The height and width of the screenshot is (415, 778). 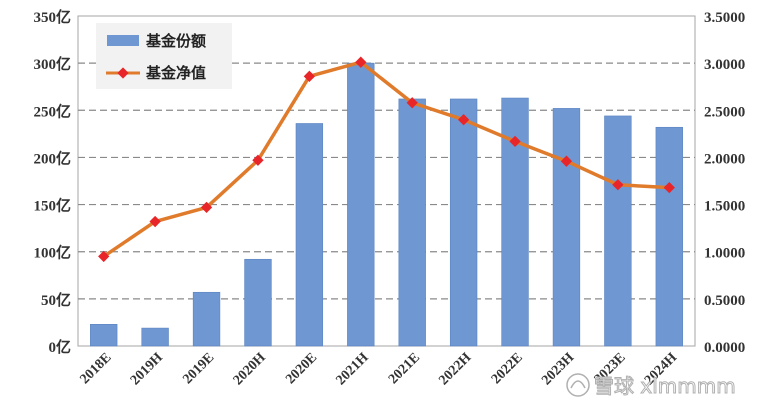 What do you see at coordinates (52, 253) in the screenshot?
I see `y-left-tick: 100亿` at bounding box center [52, 253].